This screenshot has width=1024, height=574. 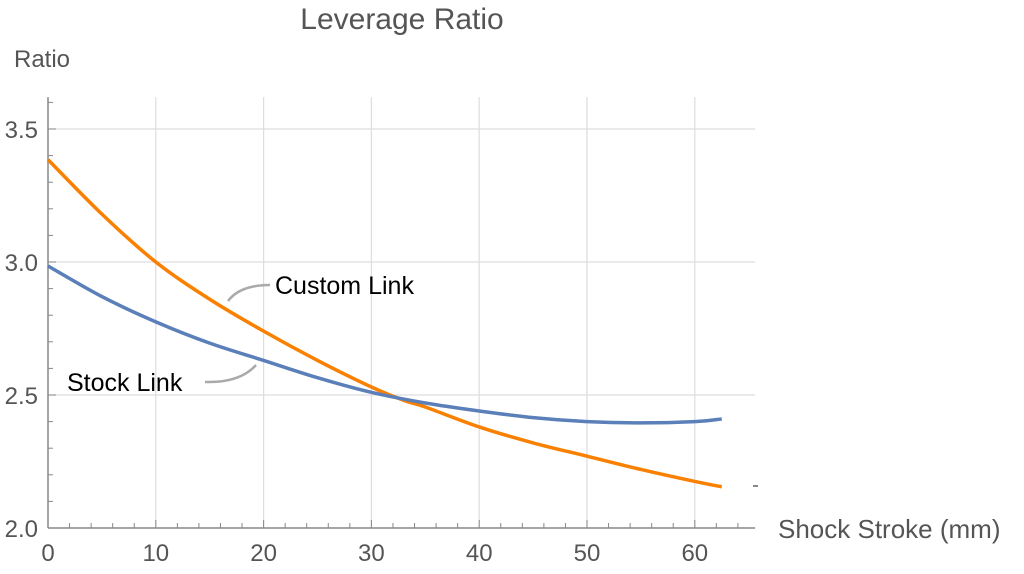 What do you see at coordinates (479, 553) in the screenshot?
I see `x-tick-label: 40` at bounding box center [479, 553].